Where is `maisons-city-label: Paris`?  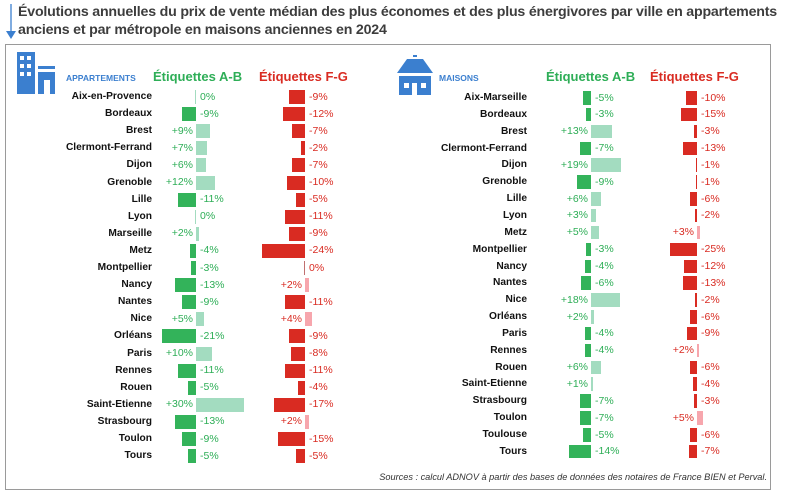
maisons-city-label: Paris is located at coordinates (514, 333).